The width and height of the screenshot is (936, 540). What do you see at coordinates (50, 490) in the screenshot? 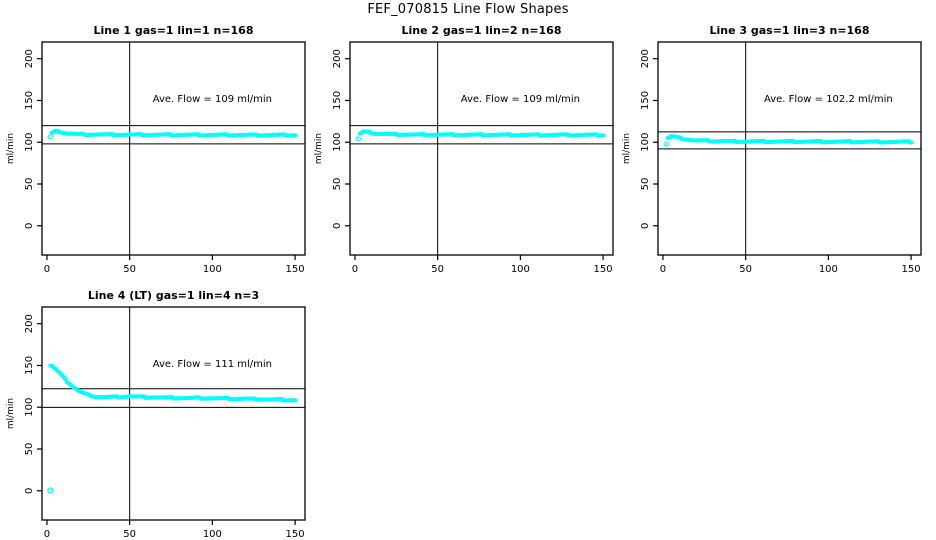
I see `outlier-point` at bounding box center [50, 490].